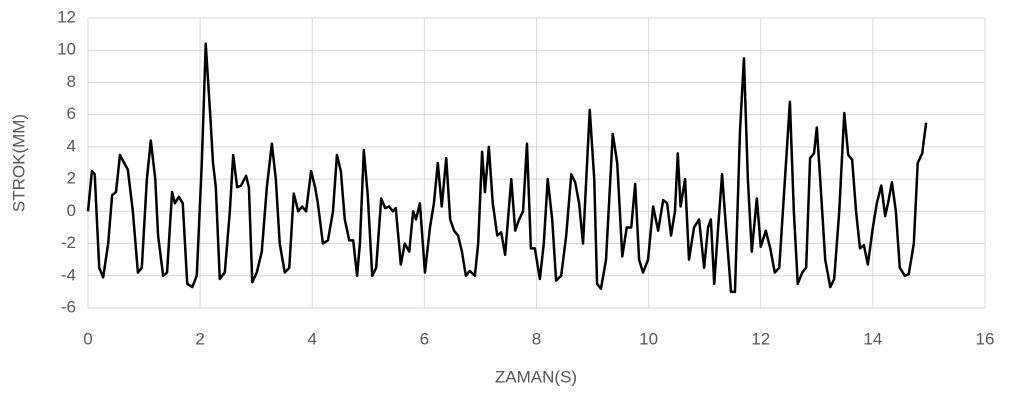 The image size is (1009, 394). I want to click on y-tick-label: -4, so click(68, 274).